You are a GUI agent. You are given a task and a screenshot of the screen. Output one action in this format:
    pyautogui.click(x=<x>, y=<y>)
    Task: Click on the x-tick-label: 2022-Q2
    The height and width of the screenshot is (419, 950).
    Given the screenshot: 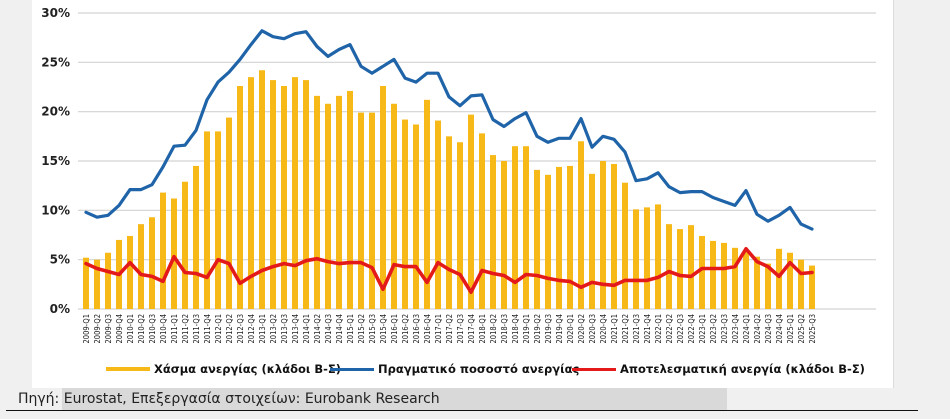 What is the action you would take?
    pyautogui.click(x=669, y=328)
    